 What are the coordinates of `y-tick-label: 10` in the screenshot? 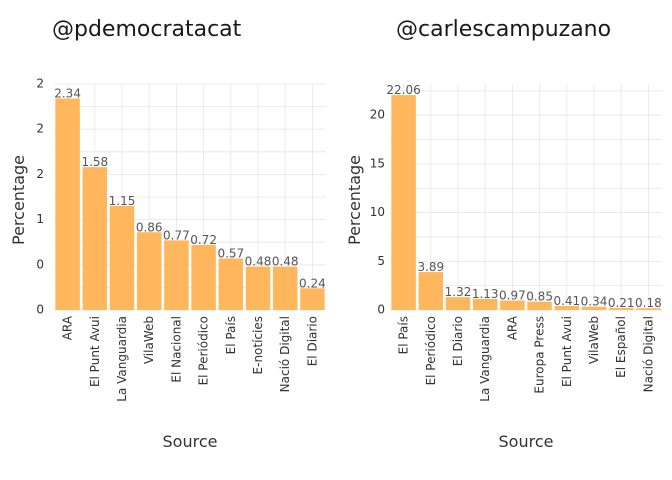 It's located at (377, 212).